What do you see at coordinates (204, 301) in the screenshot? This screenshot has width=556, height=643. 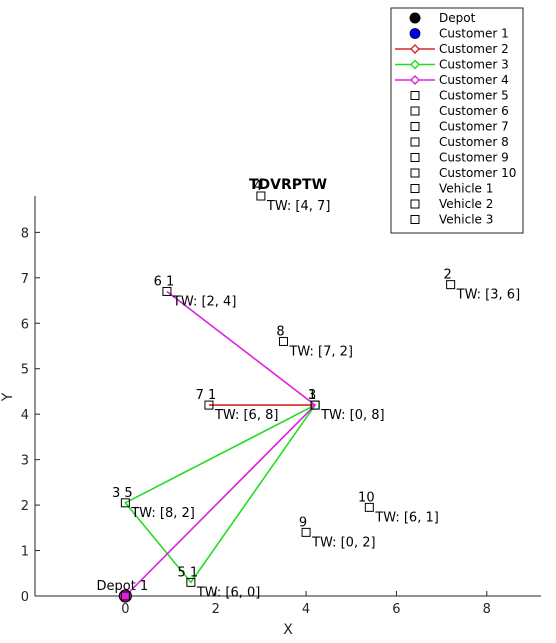 I see `time-window-label: TW: [2, 4]` at bounding box center [204, 301].